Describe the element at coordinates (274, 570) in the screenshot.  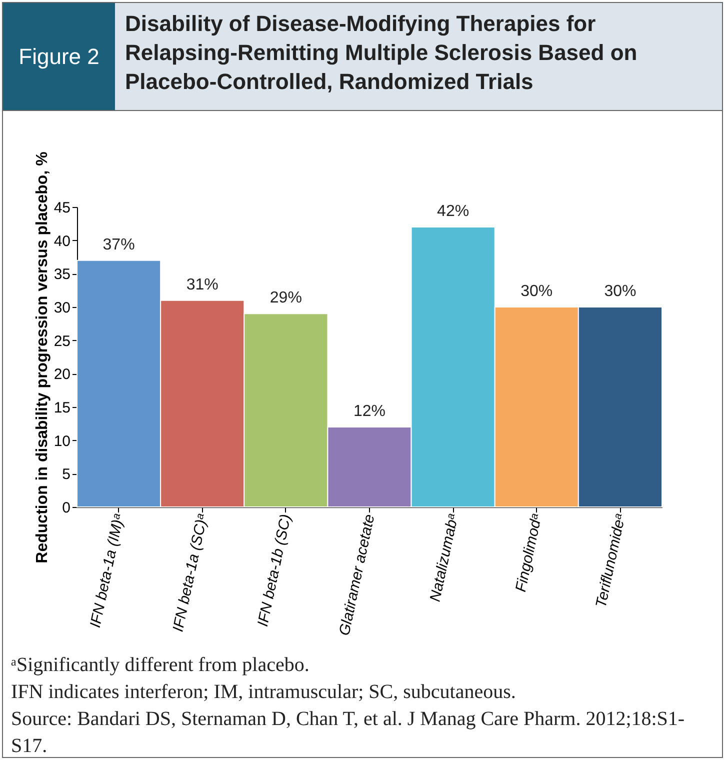
I see `x-tick-label: IFN beta-1b (SC)` at that location.